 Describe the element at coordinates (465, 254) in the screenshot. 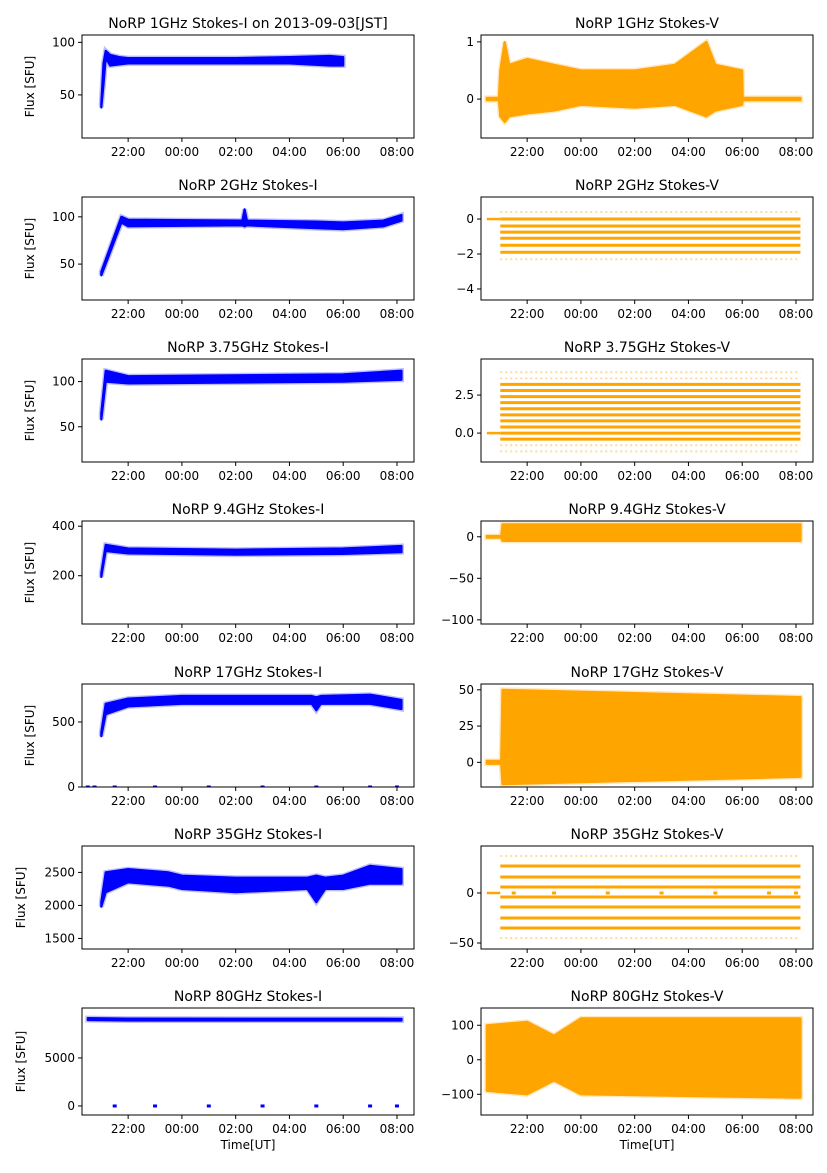

I see `y-tick-label: −2` at that location.